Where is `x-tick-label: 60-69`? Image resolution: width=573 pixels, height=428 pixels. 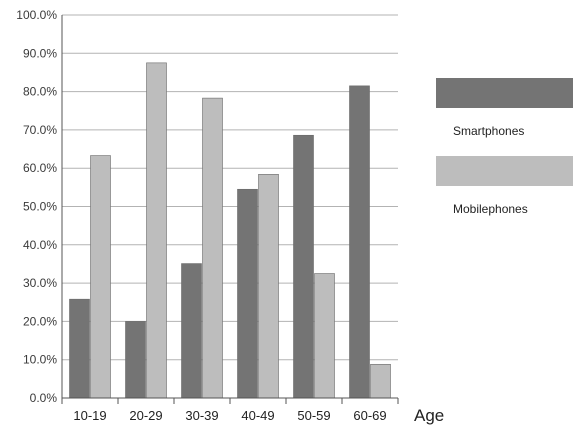
x-tick-label: 60-69 is located at coordinates (369, 415).